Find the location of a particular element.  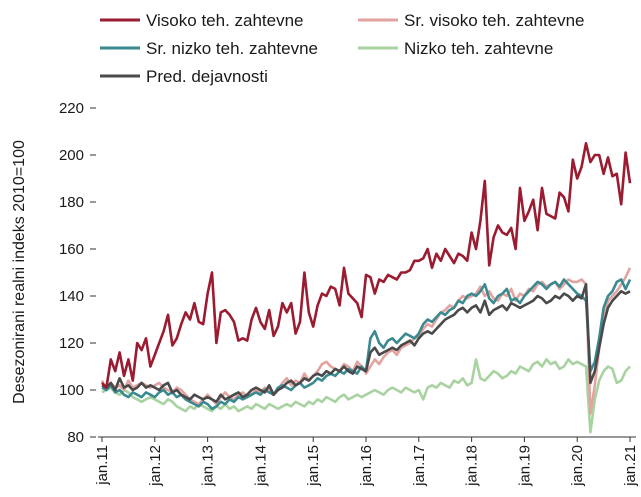

y-tick-label: 120 is located at coordinates (71, 343).